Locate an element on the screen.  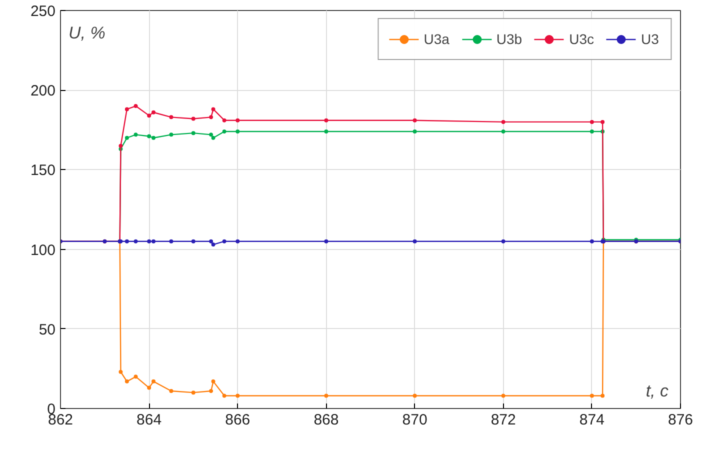
legend-label: U3b is located at coordinates (509, 39).